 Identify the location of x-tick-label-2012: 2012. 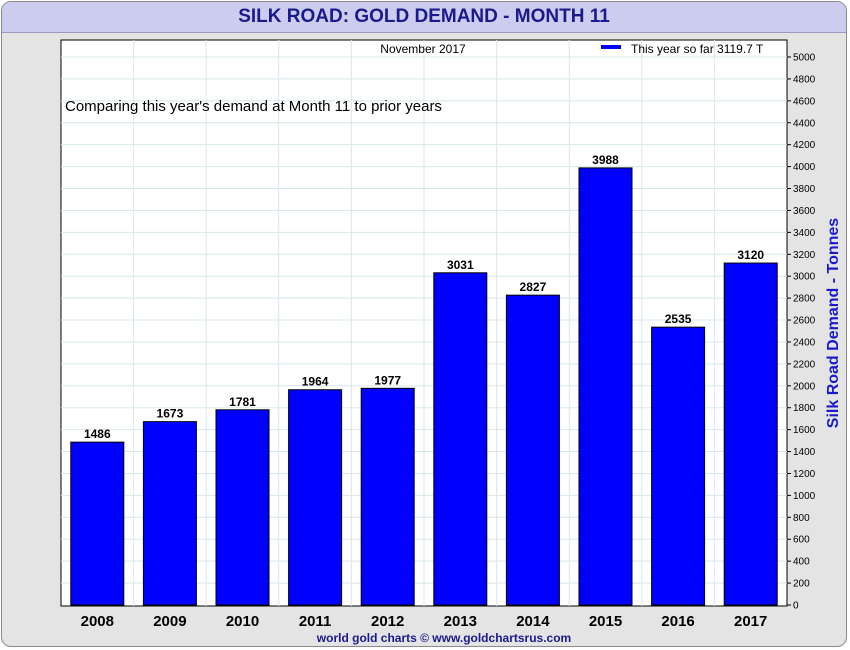
(387, 621).